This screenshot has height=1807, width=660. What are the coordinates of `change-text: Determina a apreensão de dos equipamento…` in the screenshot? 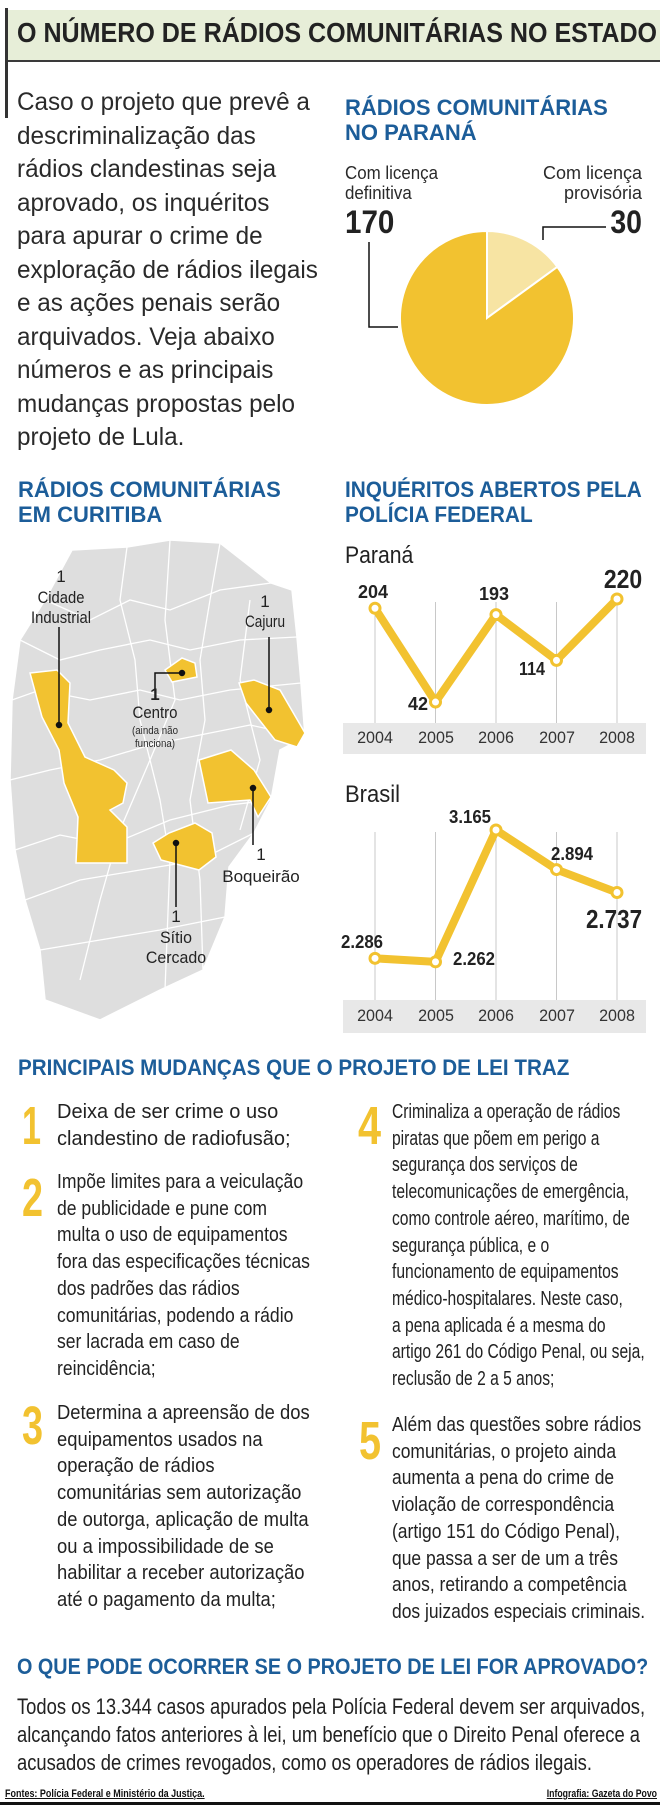 It's located at (183, 1506).